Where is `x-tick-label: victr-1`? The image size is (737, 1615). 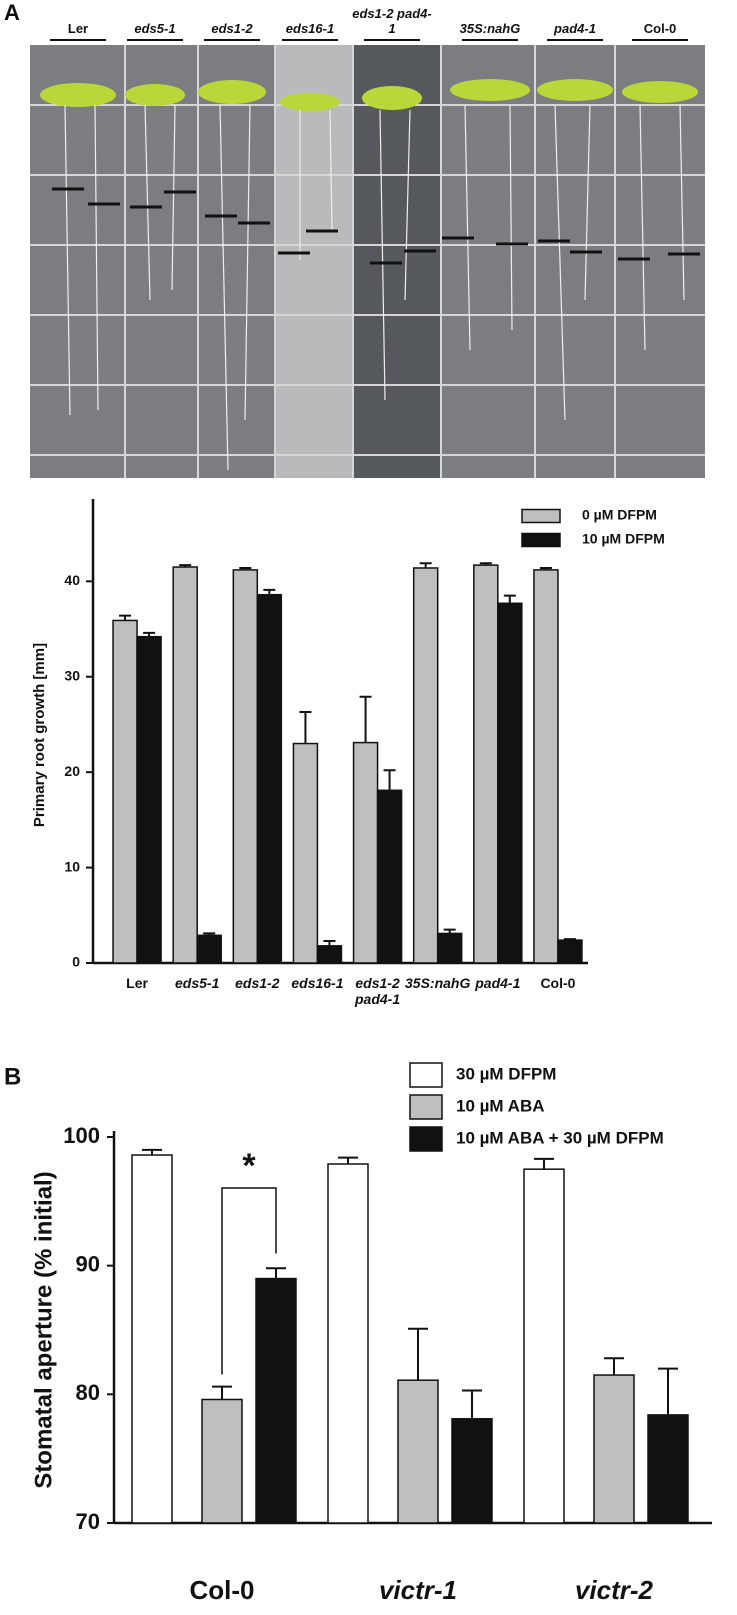 x-tick-label: victr-1 is located at coordinates (418, 1590).